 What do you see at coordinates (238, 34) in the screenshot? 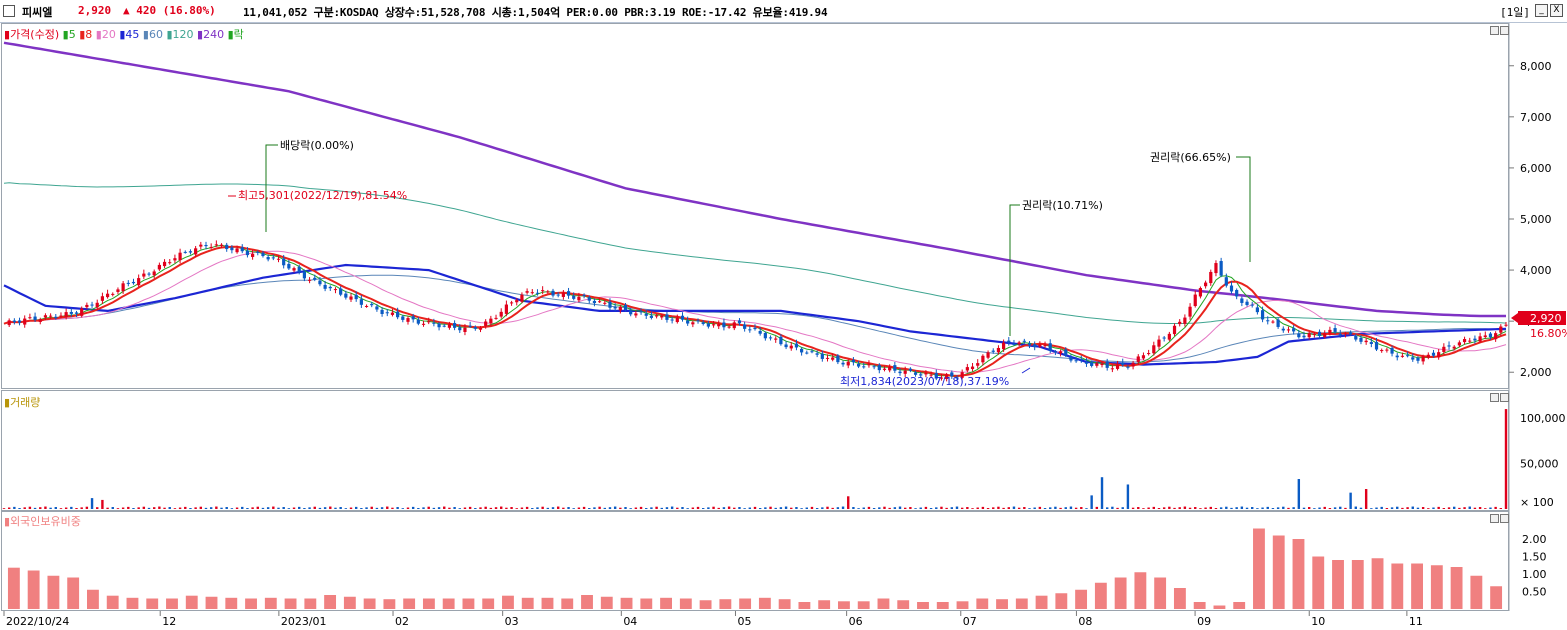
I see `legend-rak: 락` at bounding box center [238, 34].